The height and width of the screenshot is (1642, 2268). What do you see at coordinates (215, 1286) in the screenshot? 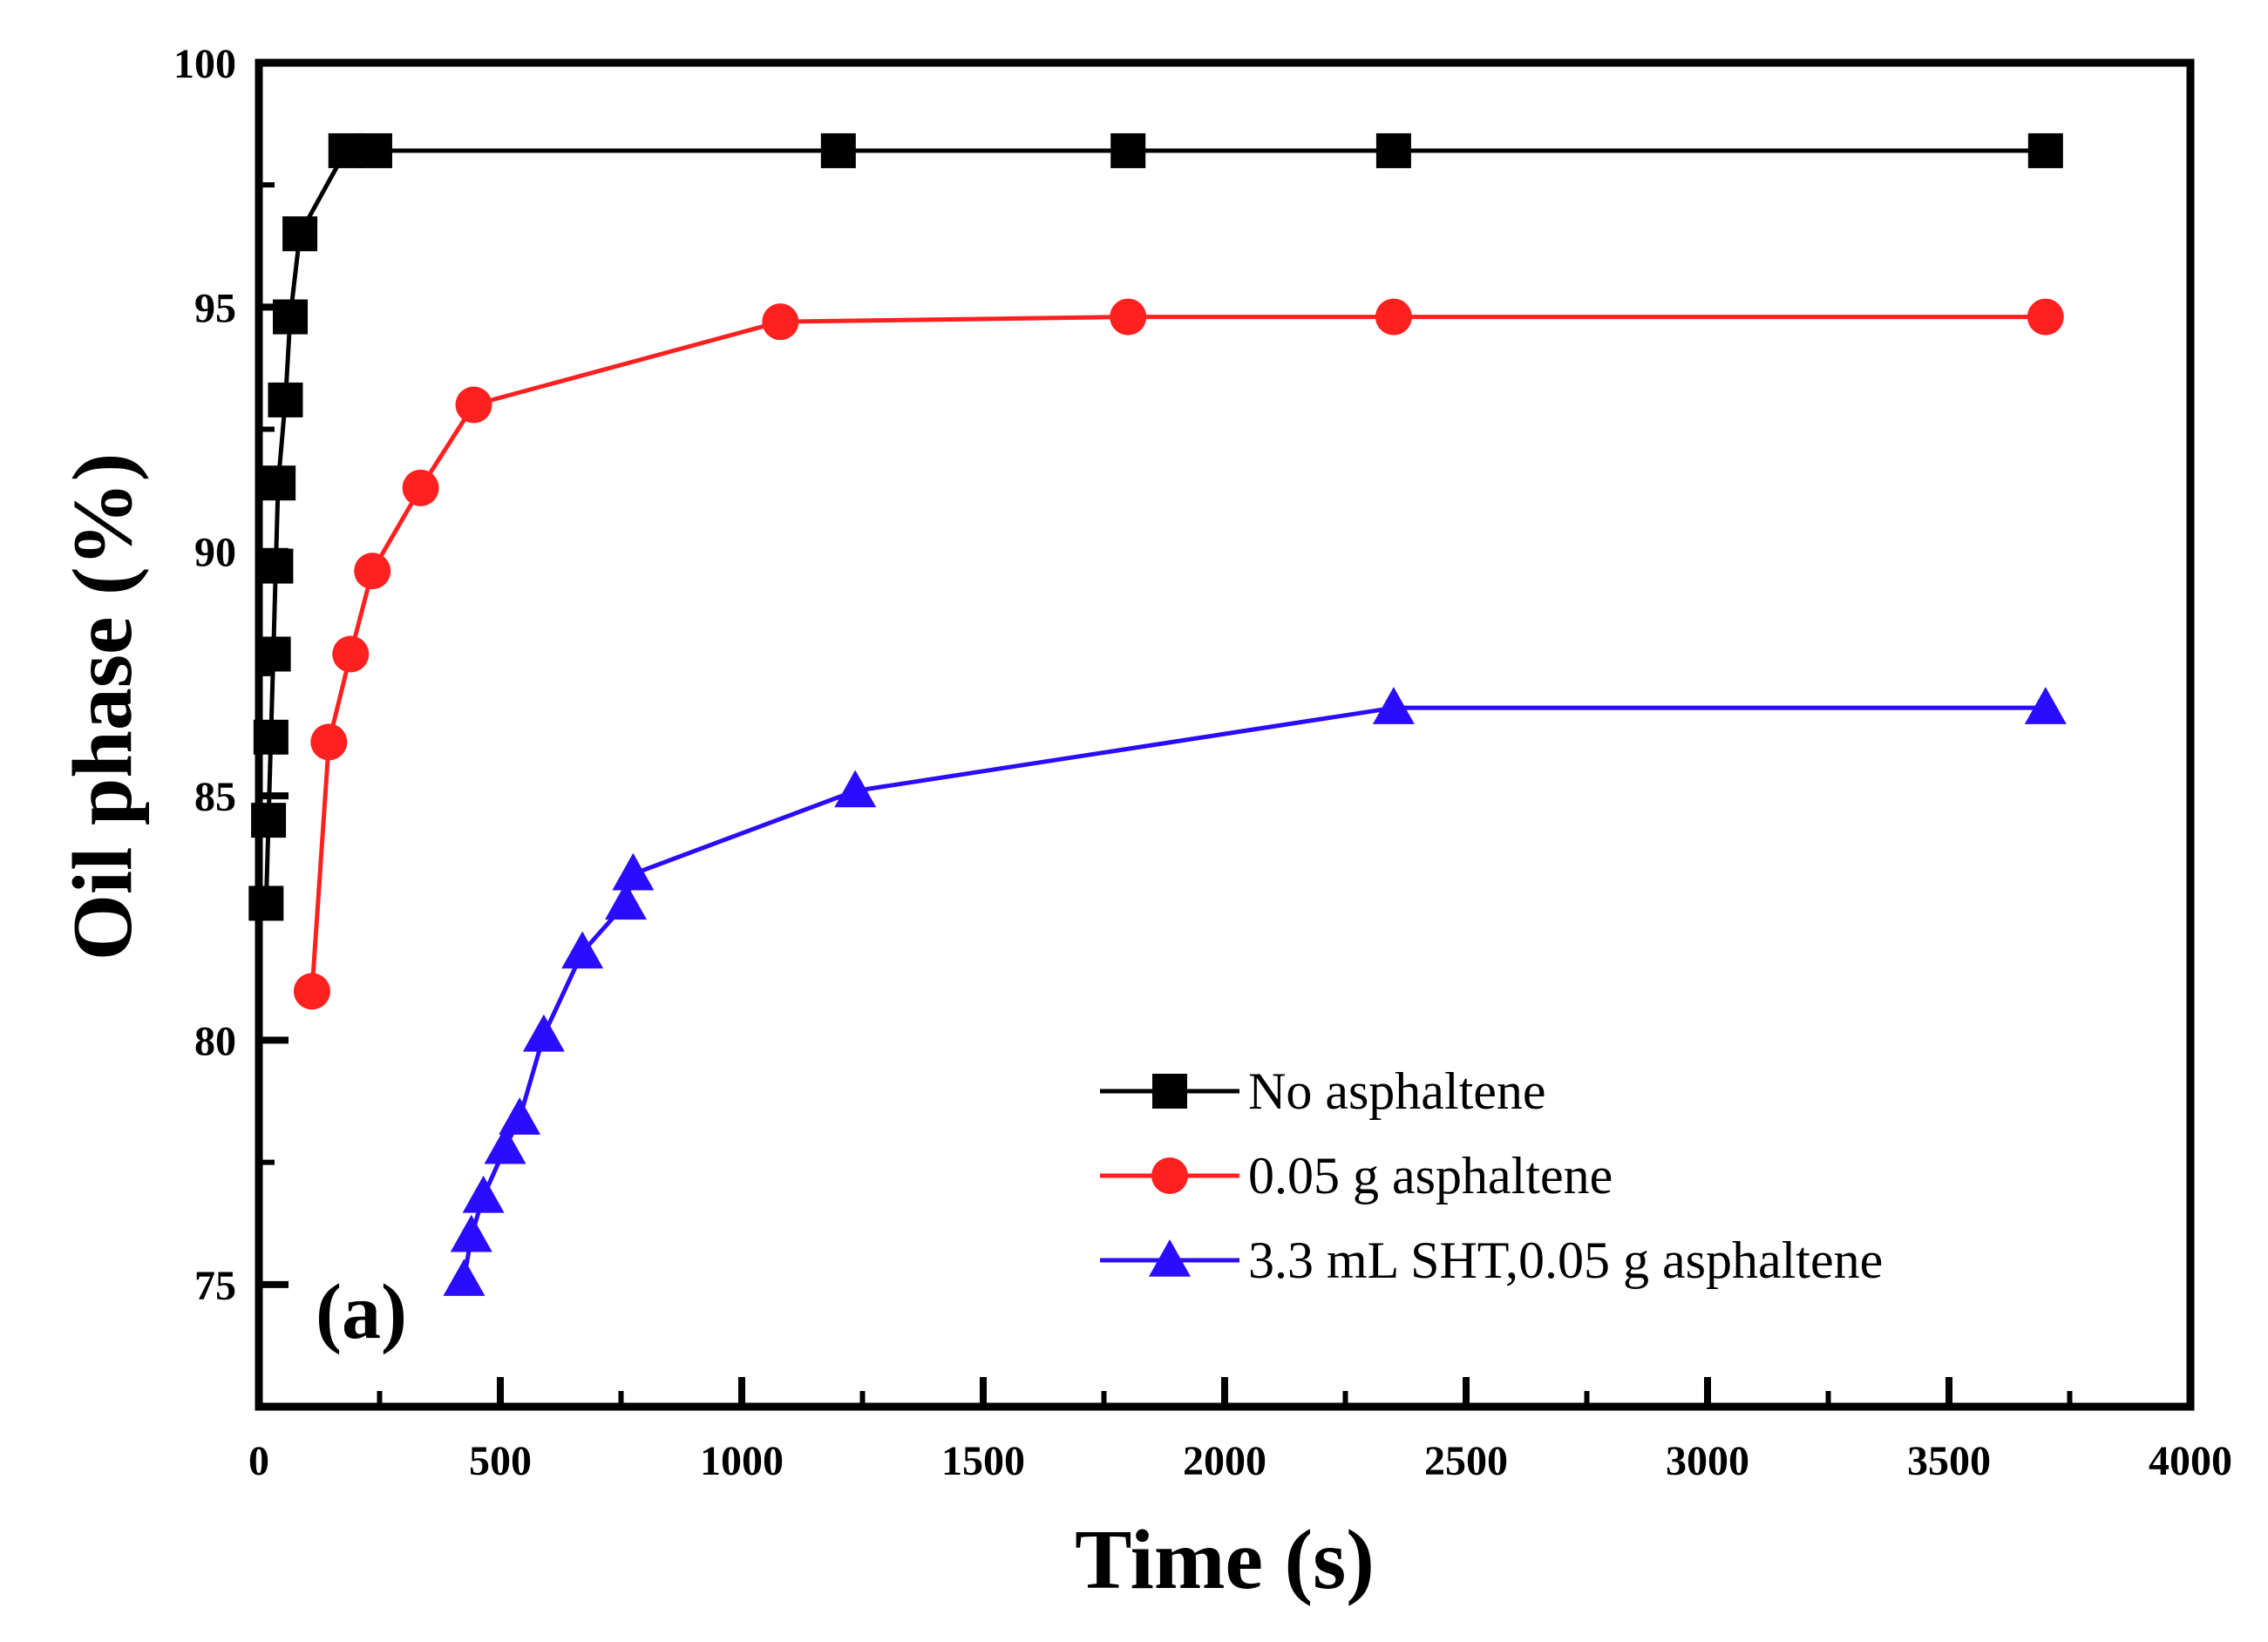
I see `y-tick-label: 75` at bounding box center [215, 1286].